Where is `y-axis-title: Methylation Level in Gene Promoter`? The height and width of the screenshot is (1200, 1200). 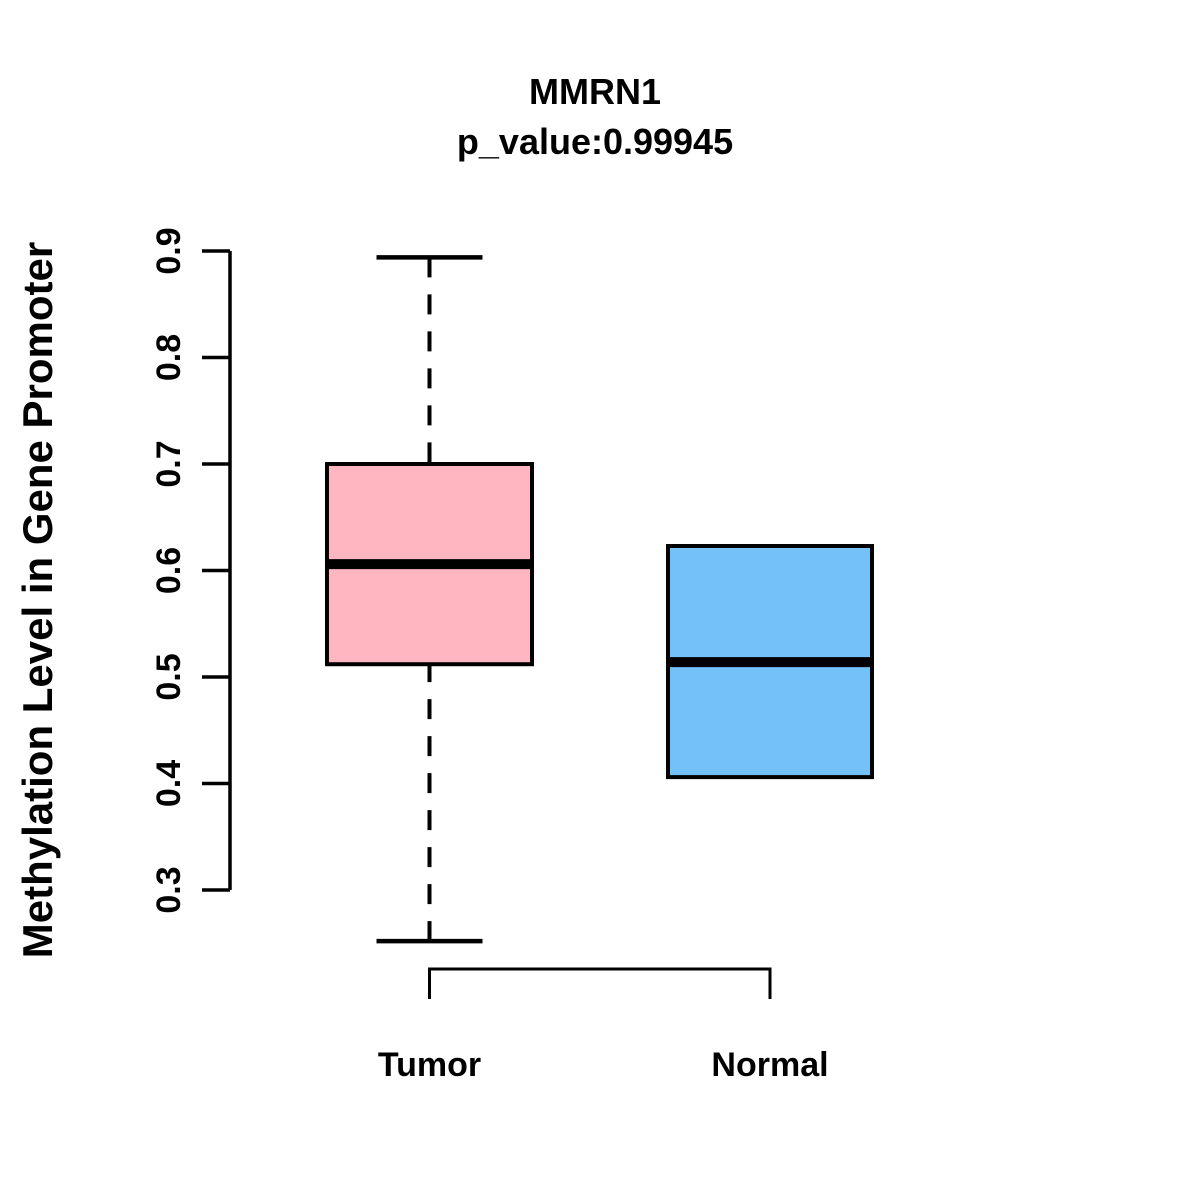
y-axis-title: Methylation Level in Gene Promoter is located at coordinates (37, 600).